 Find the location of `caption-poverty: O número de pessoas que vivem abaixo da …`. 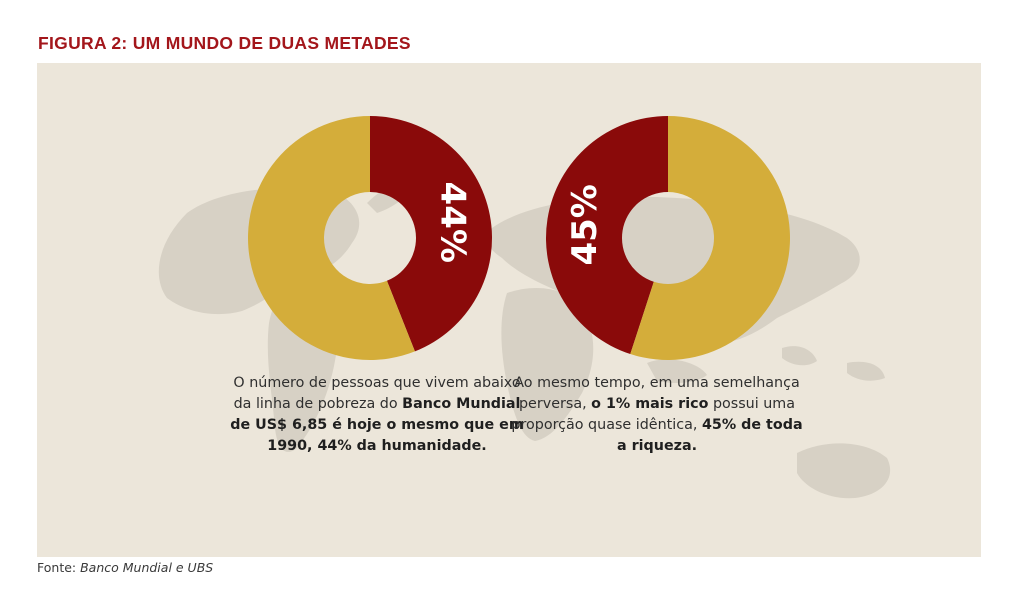

caption-poverty: O número de pessoas que vivem abaixo da … is located at coordinates (377, 415).